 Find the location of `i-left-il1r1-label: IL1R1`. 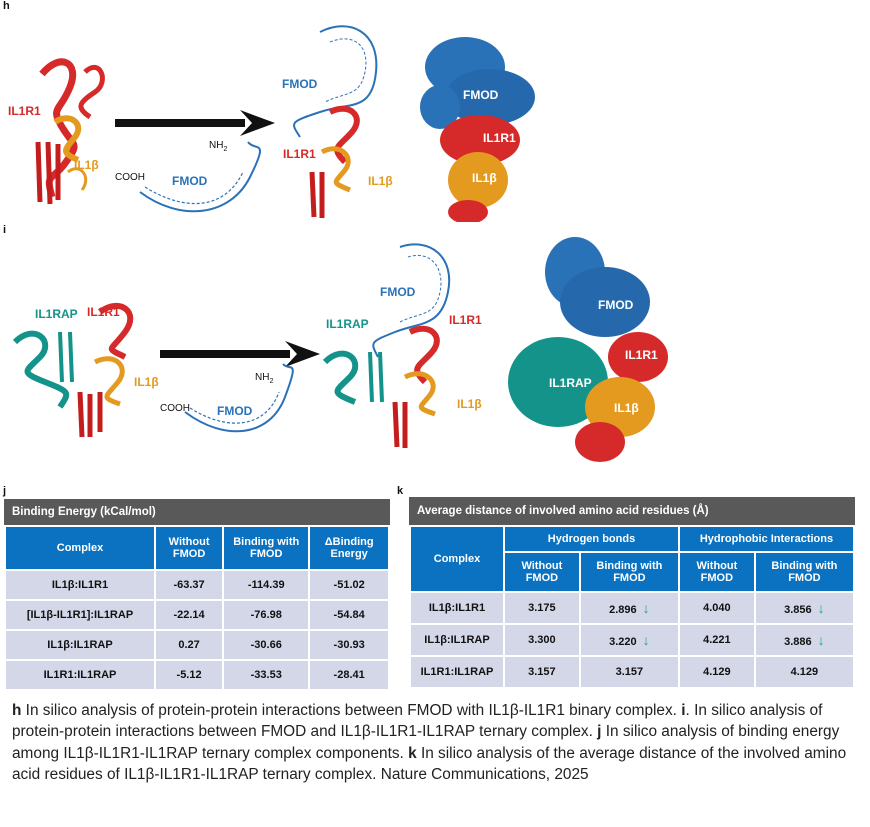

i-left-il1r1-label: IL1R1 is located at coordinates (103, 312).